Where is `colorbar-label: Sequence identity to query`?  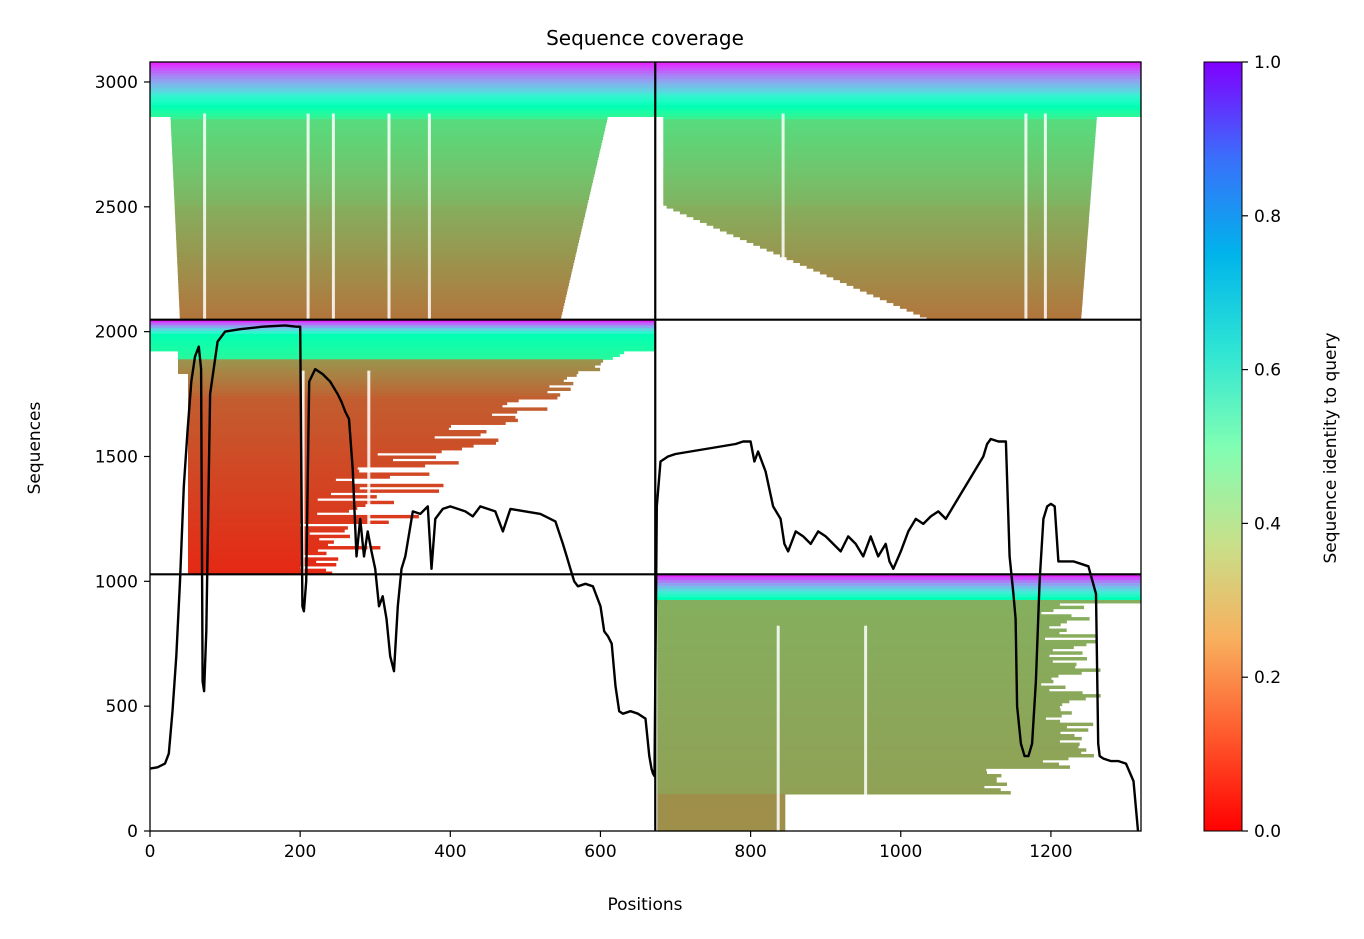 colorbar-label: Sequence identity to query is located at coordinates (1331, 447).